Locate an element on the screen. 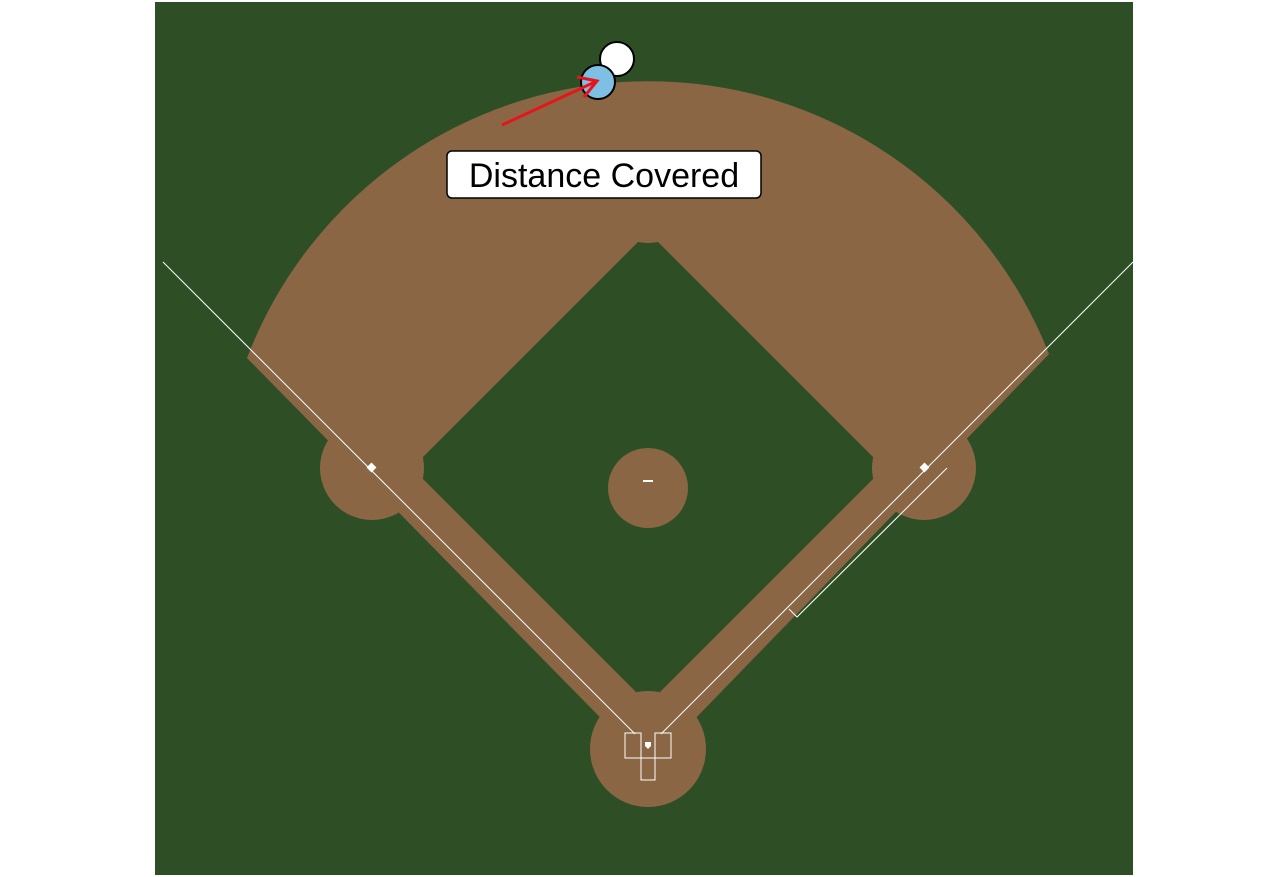  distance-covered-callout: Distance Covered is located at coordinates (604, 174).